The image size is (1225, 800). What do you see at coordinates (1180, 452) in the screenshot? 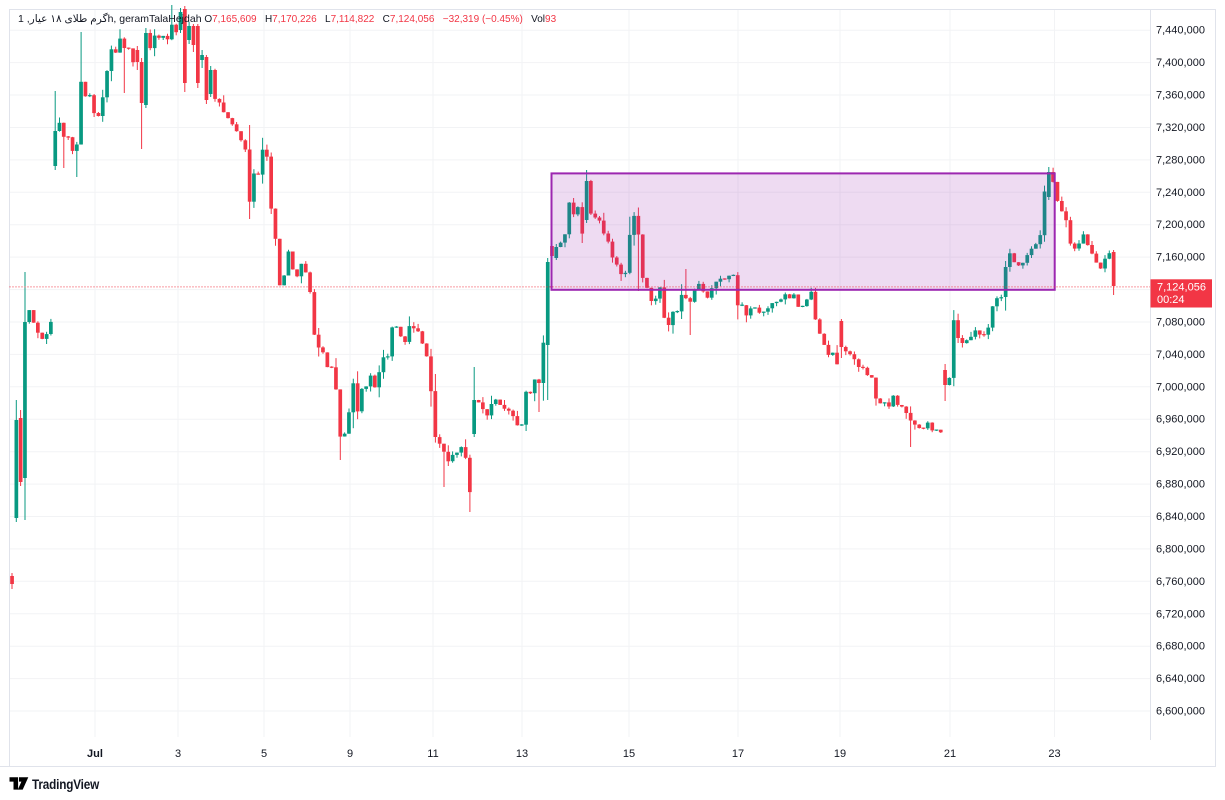
I see `svg-text: 6,920,000` at bounding box center [1180, 452].